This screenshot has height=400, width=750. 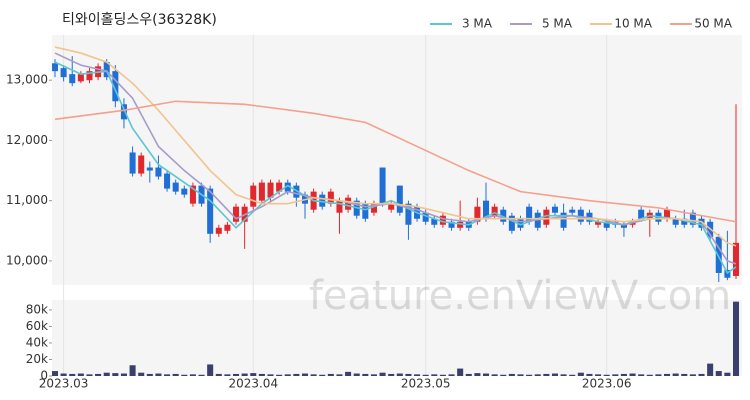 What do you see at coordinates (557, 24) in the screenshot?
I see `legend-label: 5 MA` at bounding box center [557, 24].